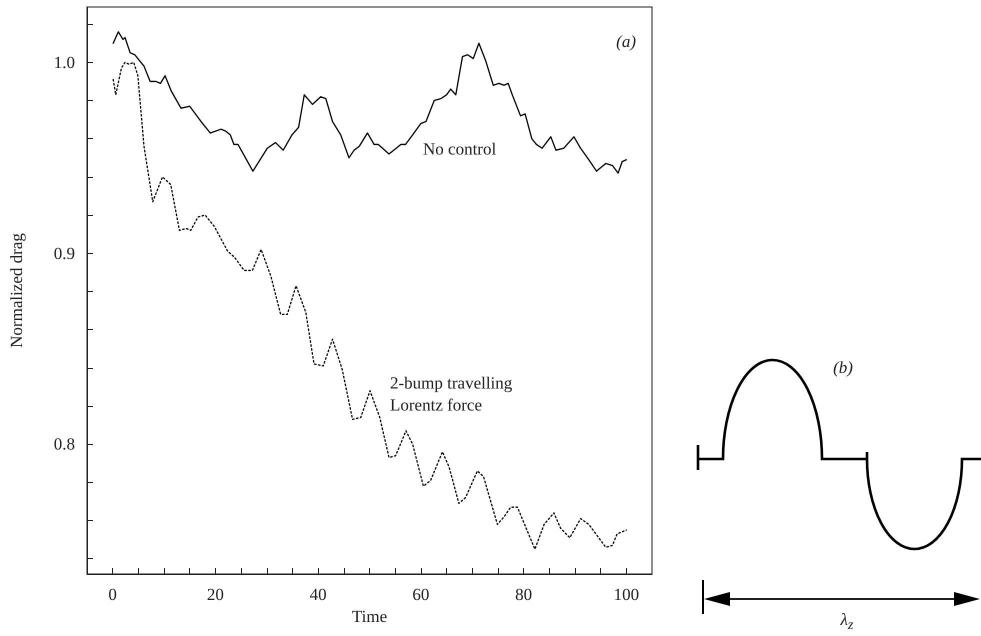  What do you see at coordinates (64, 253) in the screenshot?
I see `y-tick-label: 0.9` at bounding box center [64, 253].